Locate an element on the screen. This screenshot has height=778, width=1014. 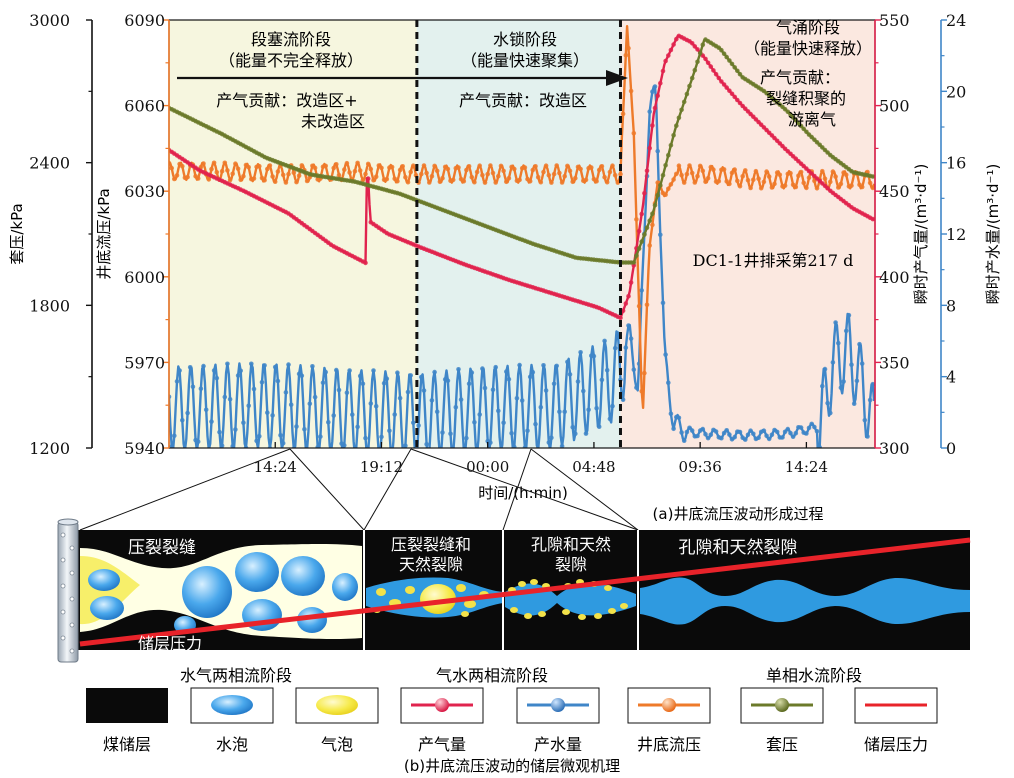
bhp-axis-tick-label: 5940 is located at coordinates (144, 448).